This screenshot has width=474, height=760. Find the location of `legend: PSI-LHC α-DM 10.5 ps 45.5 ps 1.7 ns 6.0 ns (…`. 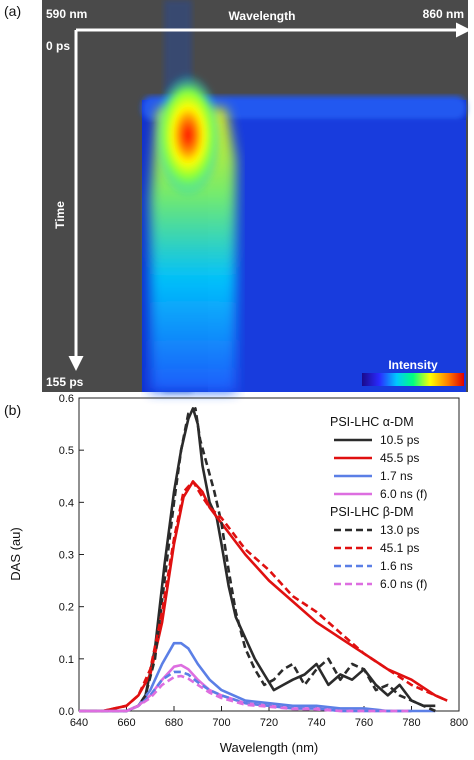

legend: PSI-LHC α-DM 10.5 ps 45.5 ps 1.7 ns 6.0 ns (… is located at coordinates (378, 503).